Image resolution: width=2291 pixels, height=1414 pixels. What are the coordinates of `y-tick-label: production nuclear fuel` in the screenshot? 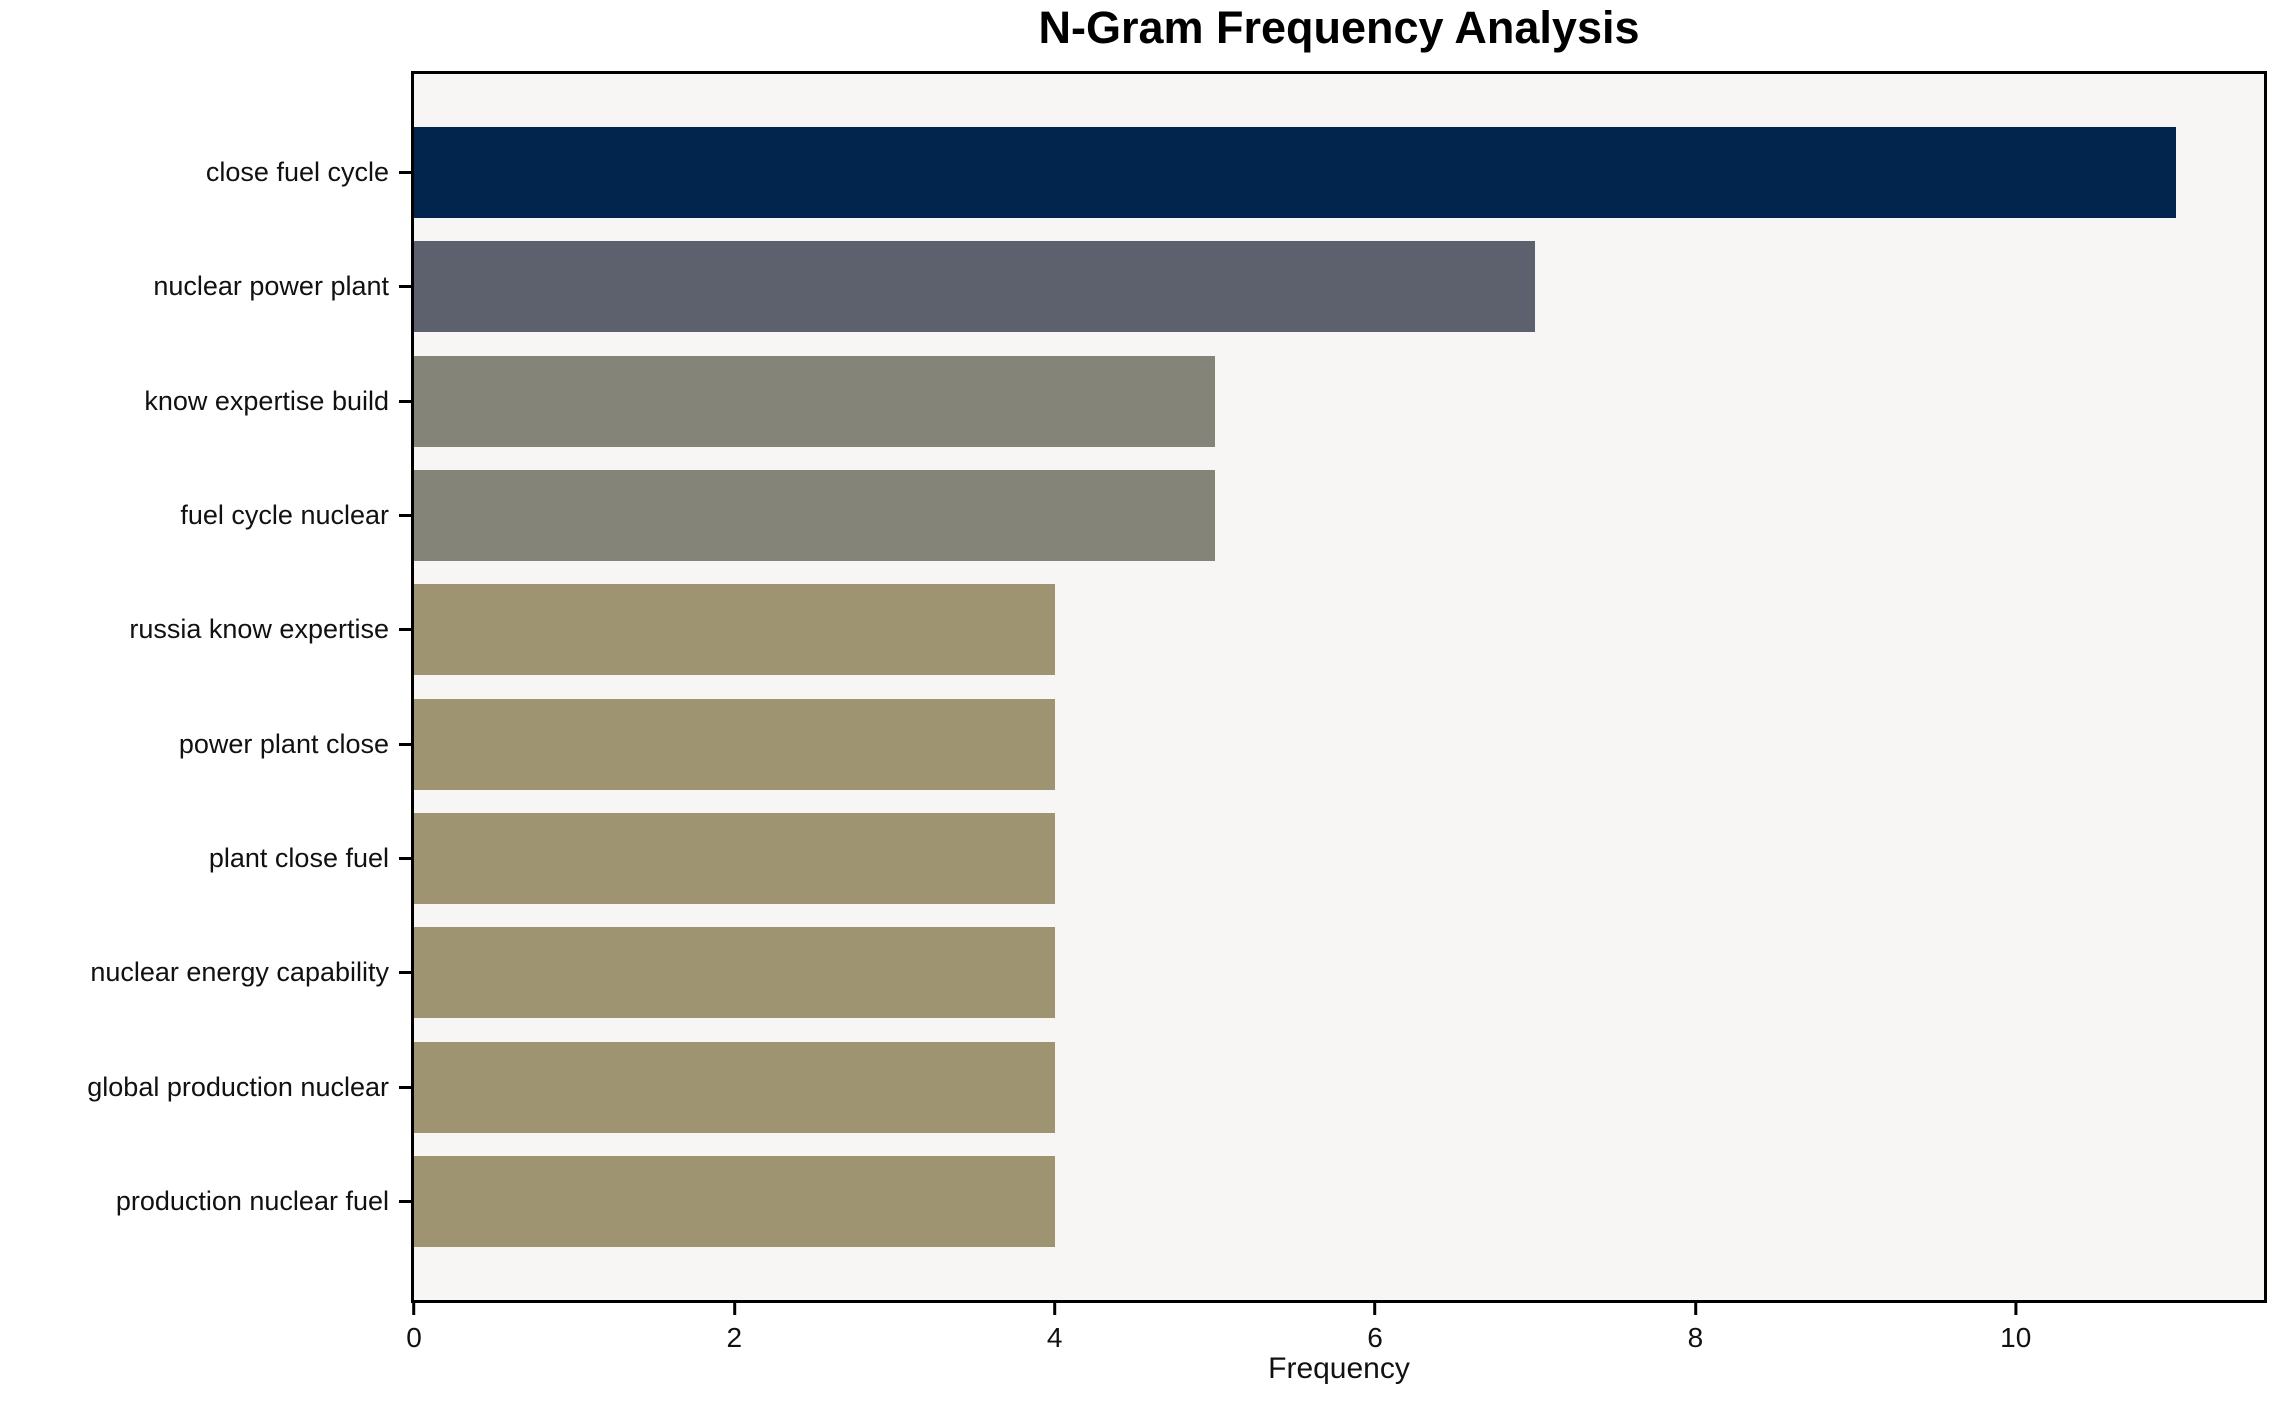 It's located at (252, 1200).